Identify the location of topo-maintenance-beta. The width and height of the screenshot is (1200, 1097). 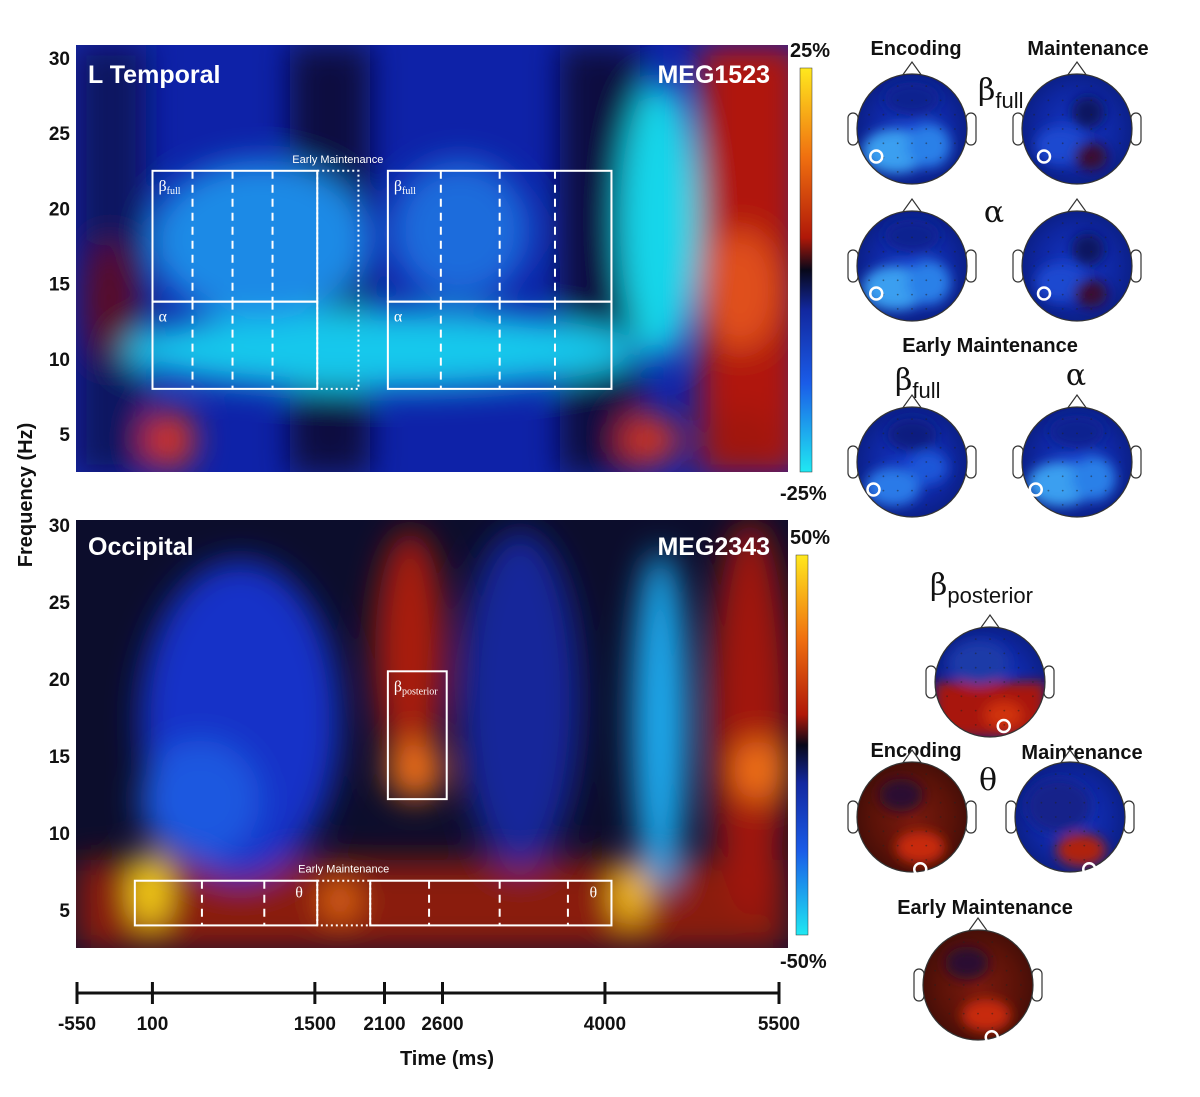
(1077, 122).